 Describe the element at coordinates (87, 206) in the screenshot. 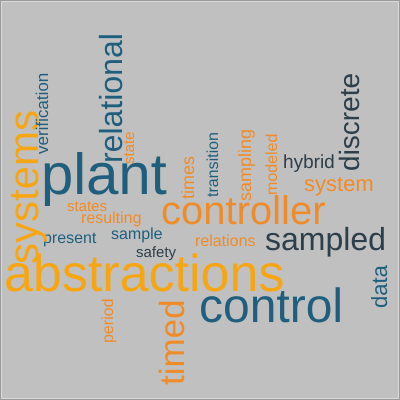

I see `word-states: states` at that location.